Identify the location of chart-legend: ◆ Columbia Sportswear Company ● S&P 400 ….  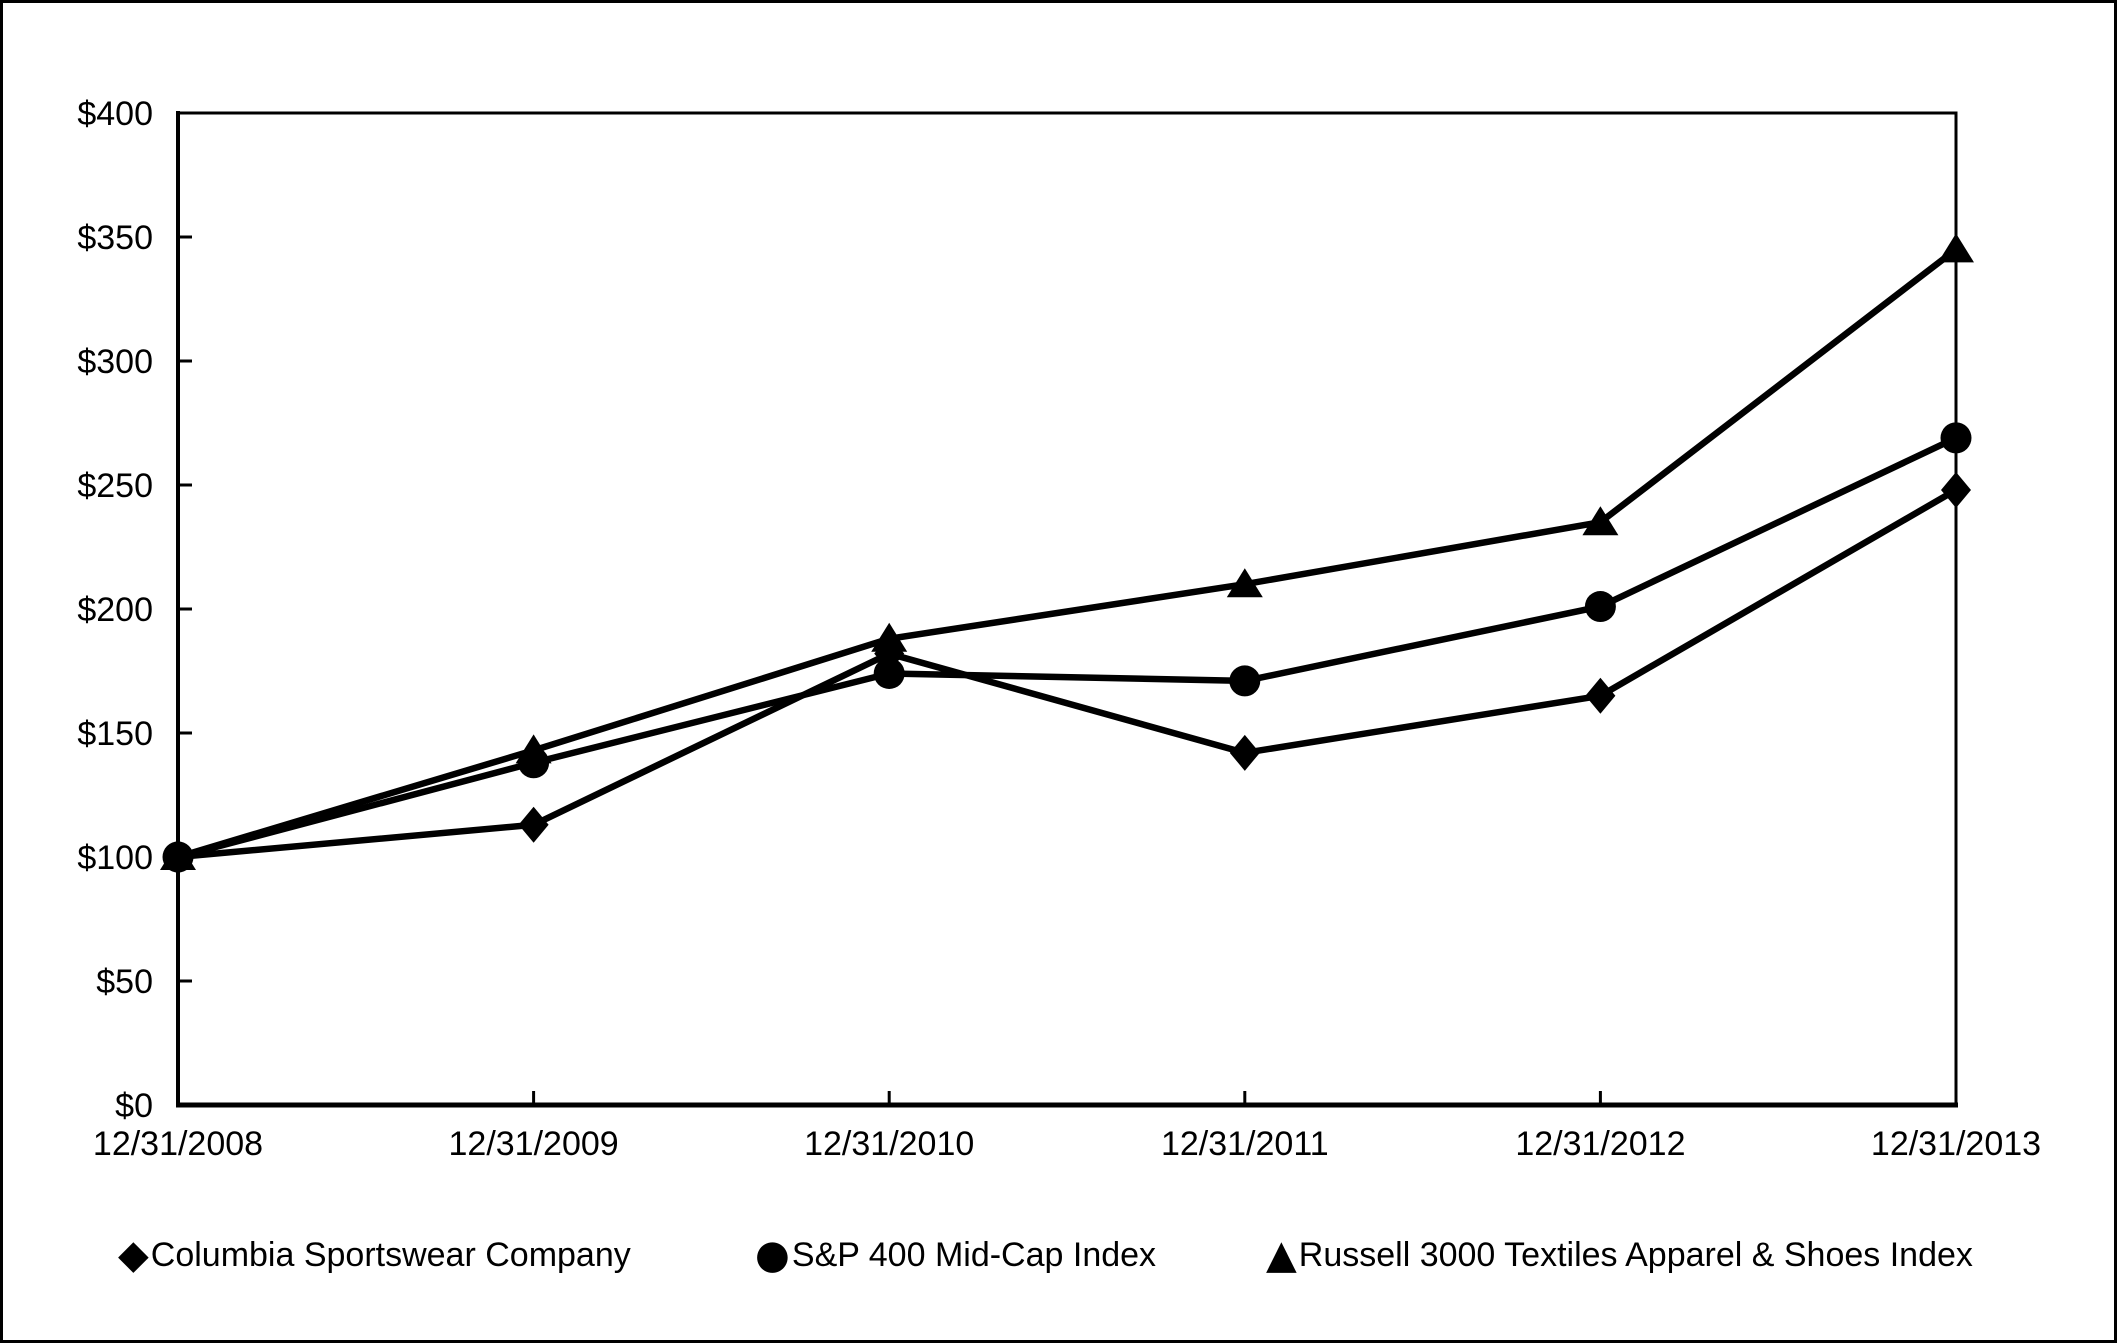
(1058, 1255).